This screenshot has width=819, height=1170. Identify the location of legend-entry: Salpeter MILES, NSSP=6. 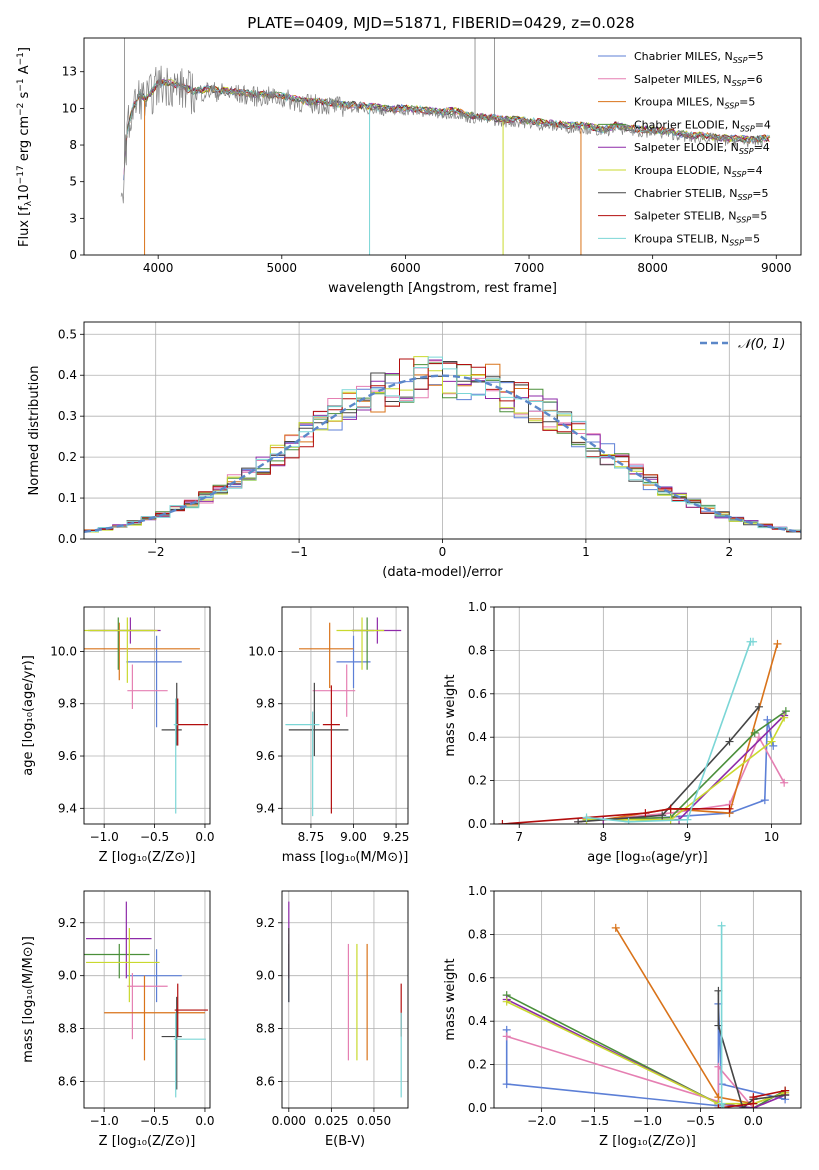
(698, 80).